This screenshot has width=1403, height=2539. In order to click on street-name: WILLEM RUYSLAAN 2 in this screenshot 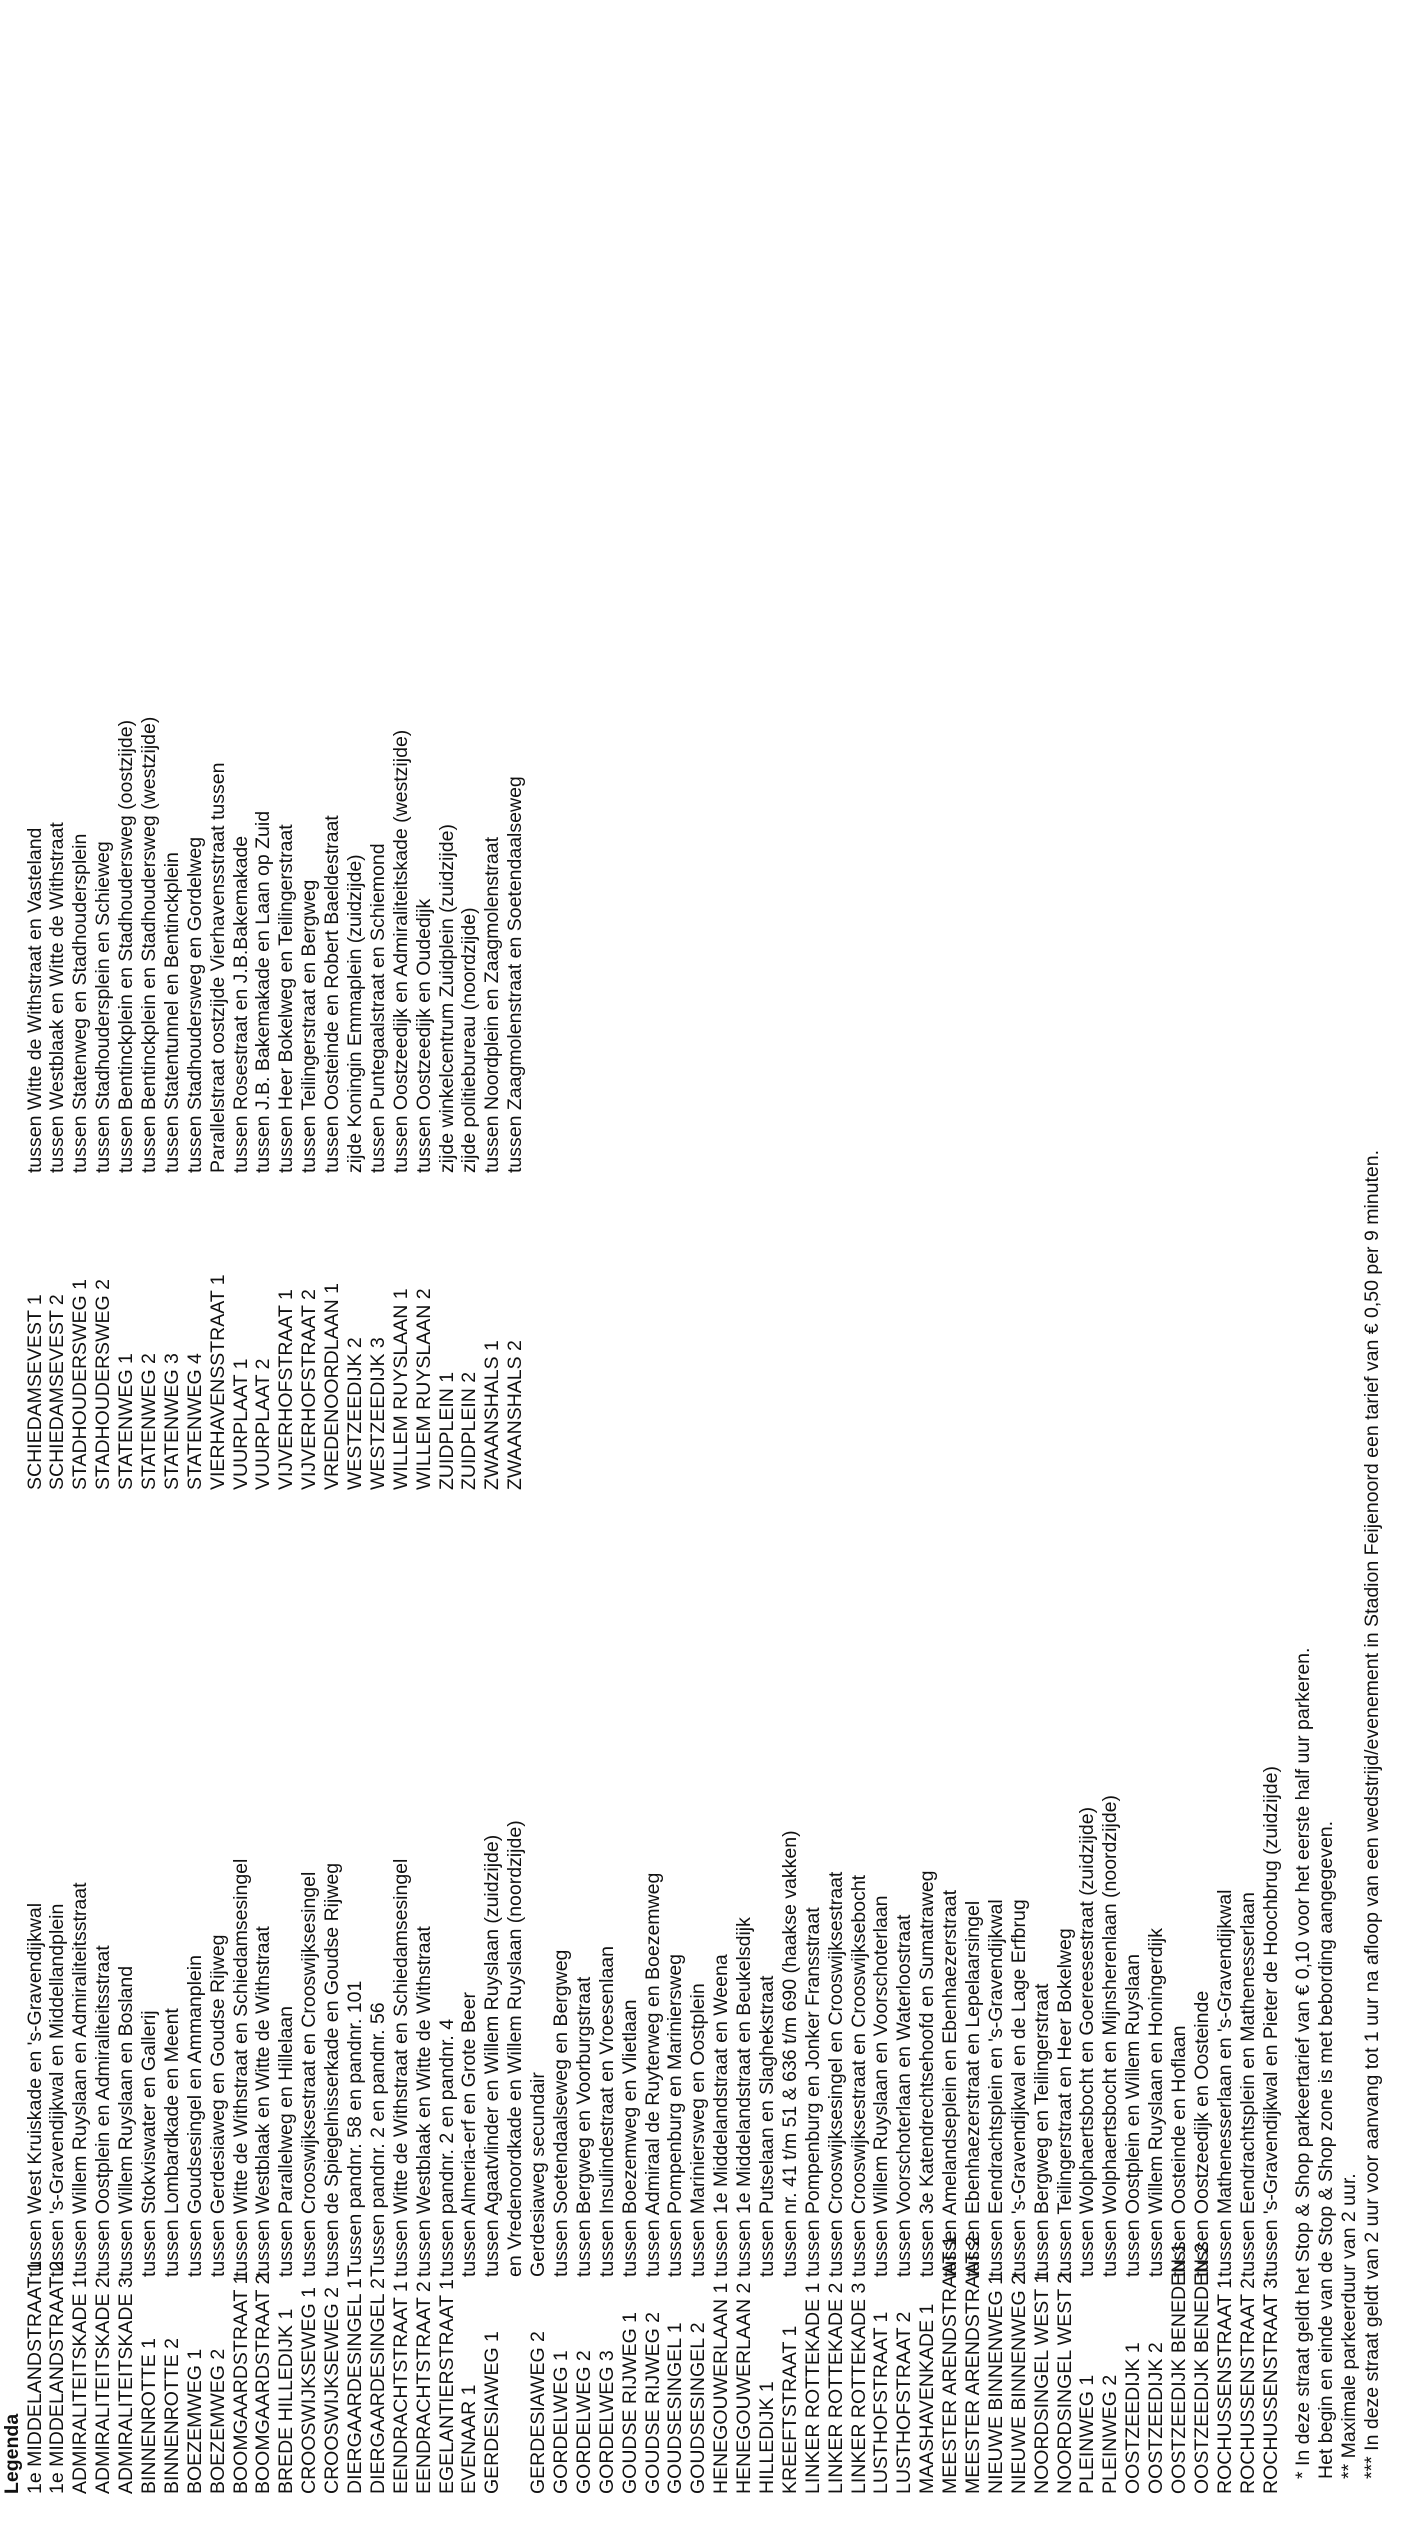, I will do `click(423, 1389)`.